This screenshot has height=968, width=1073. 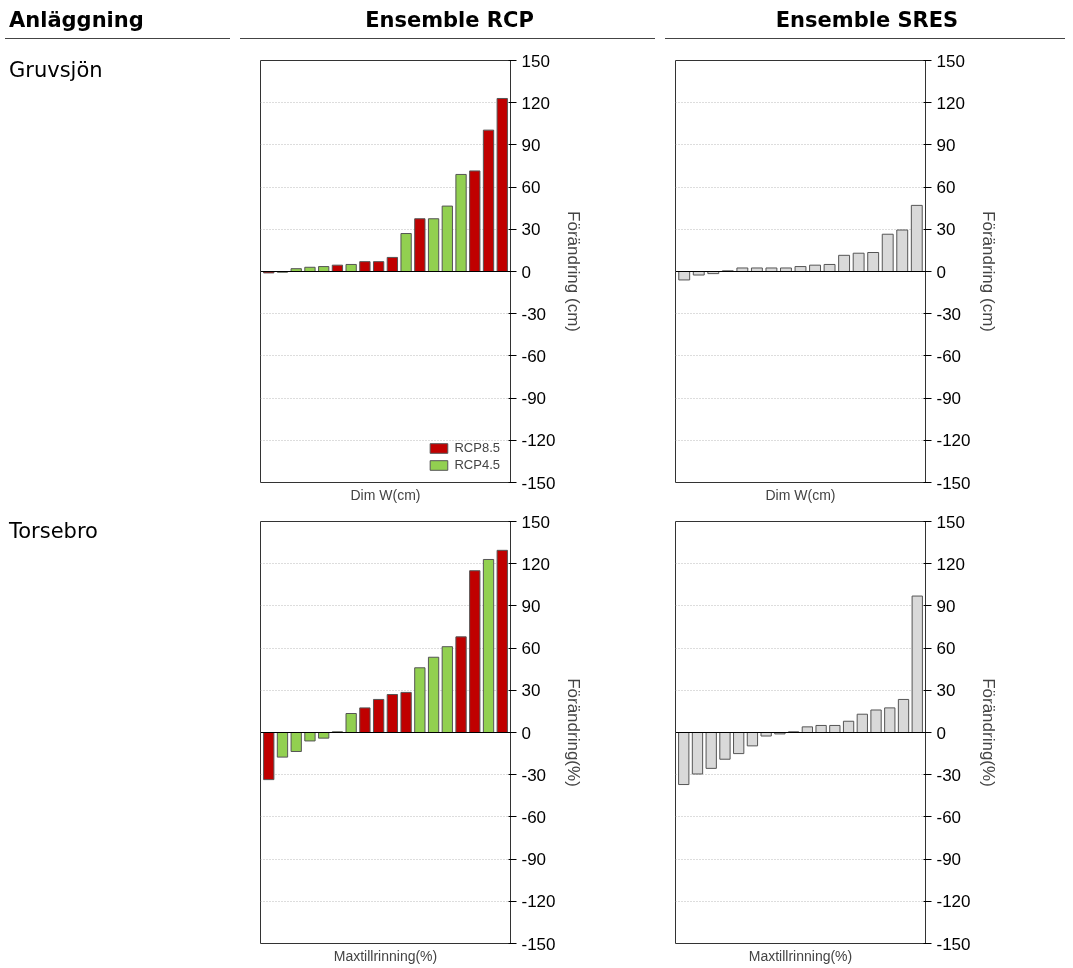 What do you see at coordinates (56, 70) in the screenshot?
I see `text: Gruvsjön` at bounding box center [56, 70].